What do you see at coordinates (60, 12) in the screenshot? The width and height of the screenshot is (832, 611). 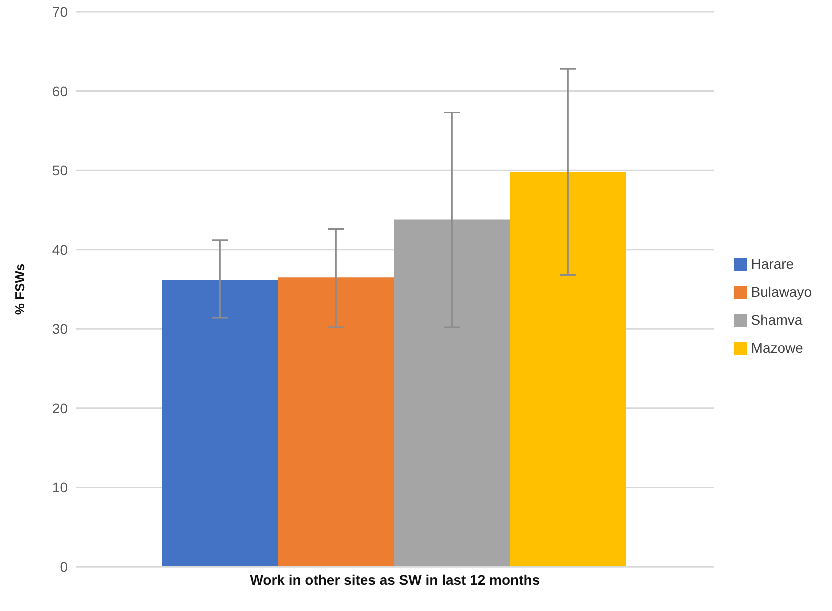 I see `y-tick-label: 70` at bounding box center [60, 12].